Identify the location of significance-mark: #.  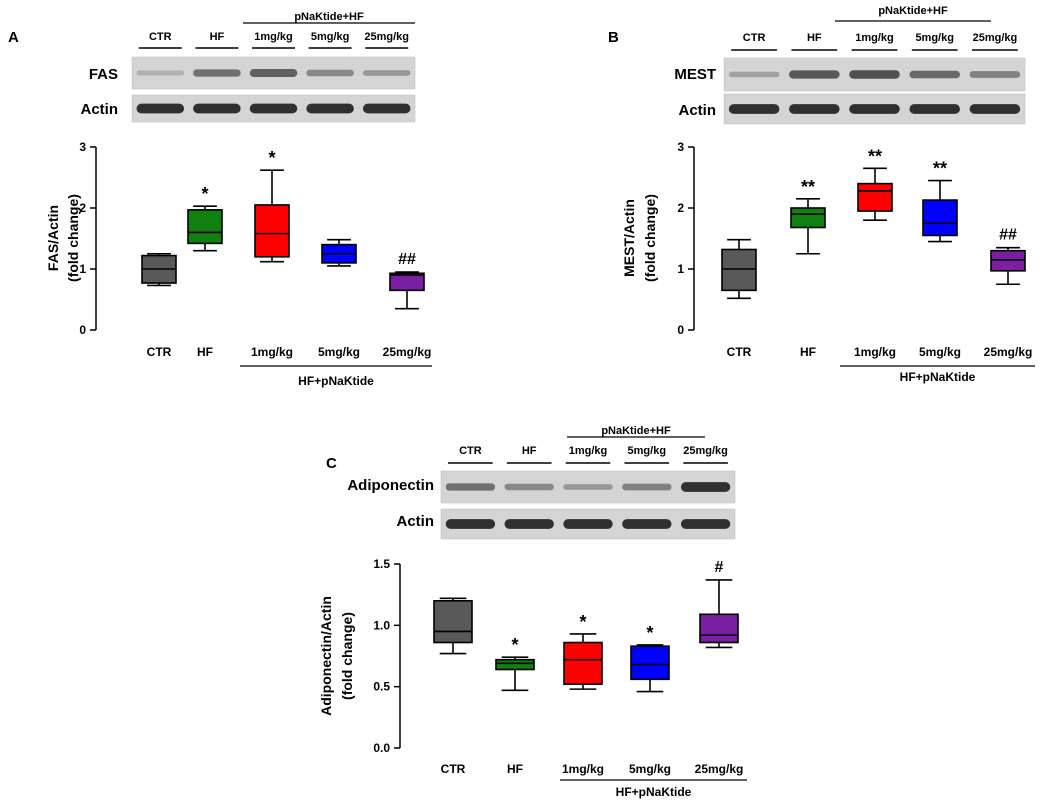
(719, 567).